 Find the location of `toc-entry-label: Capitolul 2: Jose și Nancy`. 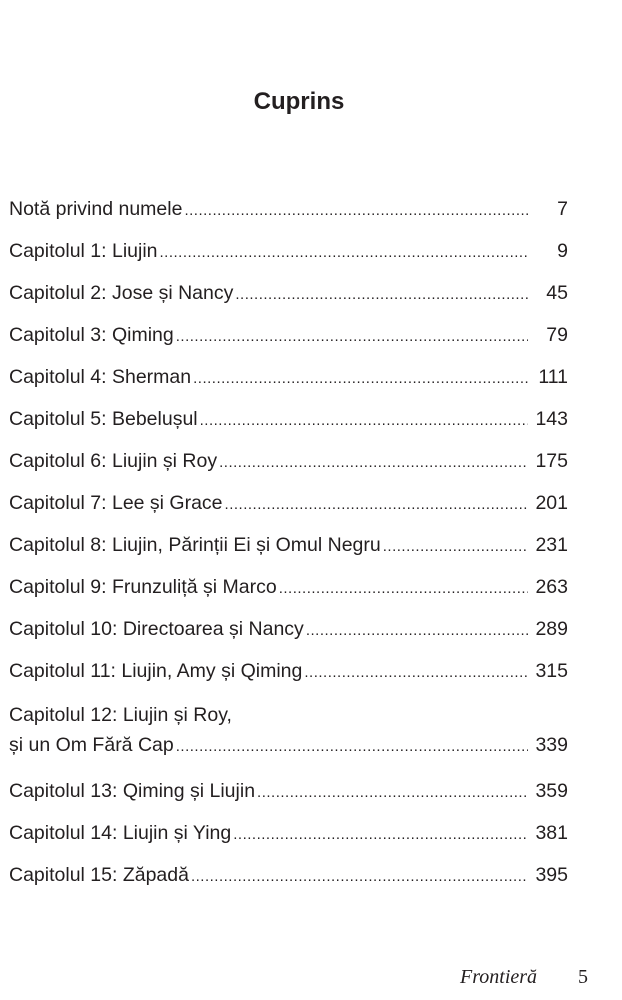

toc-entry-label: Capitolul 2: Jose și Nancy is located at coordinates (121, 293).